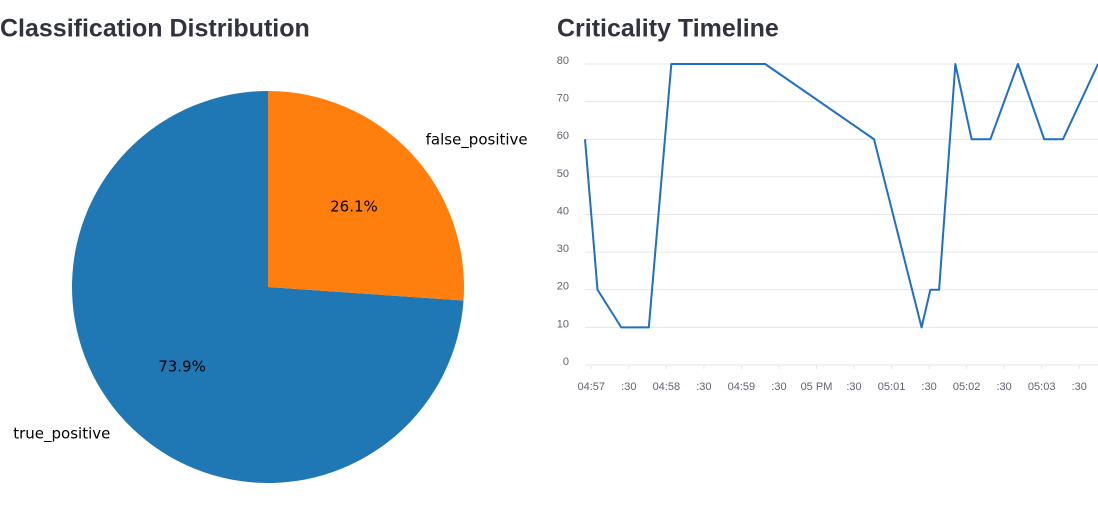  I want to click on y-tick-label: 30, so click(563, 249).